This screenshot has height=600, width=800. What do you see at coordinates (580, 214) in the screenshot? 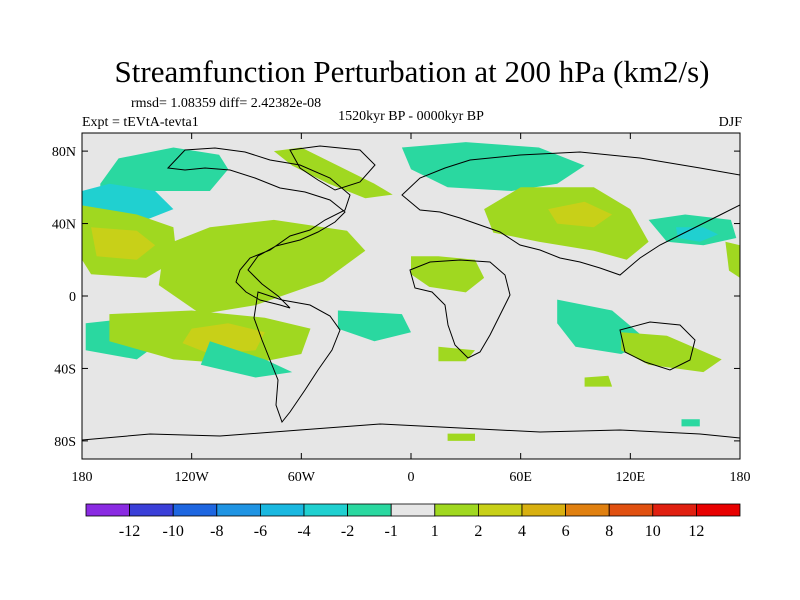
I see `anomaly-asia-core` at bounding box center [580, 214].